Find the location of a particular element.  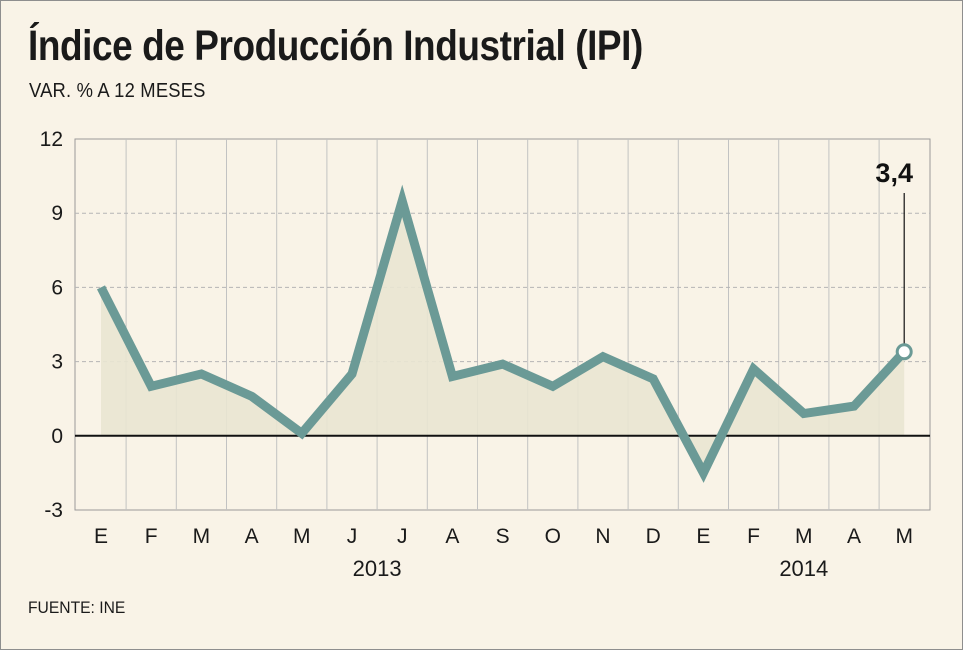

chart-subtitle: VAR. % A 12 MESES is located at coordinates (117, 91).